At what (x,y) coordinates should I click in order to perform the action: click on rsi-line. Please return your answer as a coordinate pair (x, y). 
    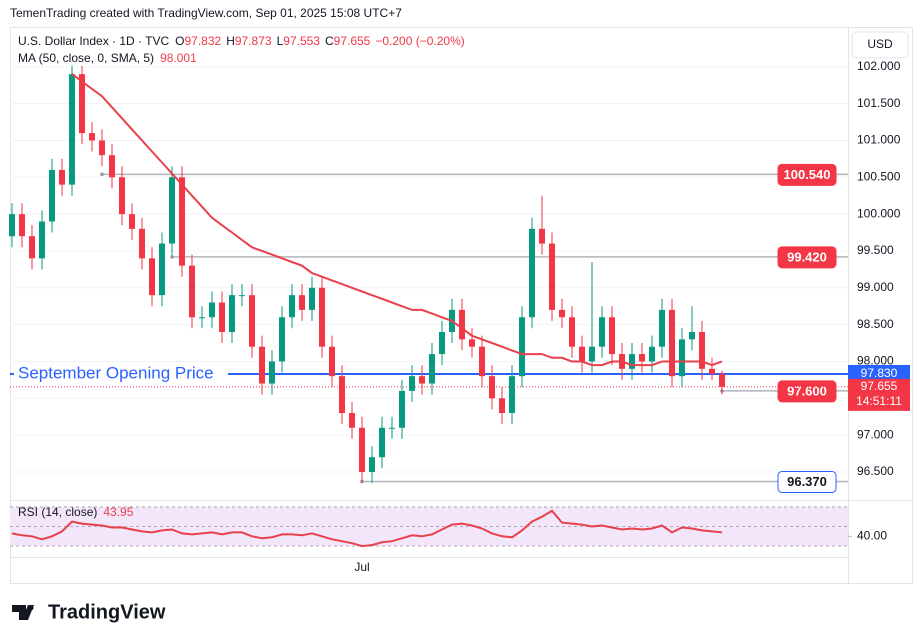
    Looking at the image, I should click on (367, 528).